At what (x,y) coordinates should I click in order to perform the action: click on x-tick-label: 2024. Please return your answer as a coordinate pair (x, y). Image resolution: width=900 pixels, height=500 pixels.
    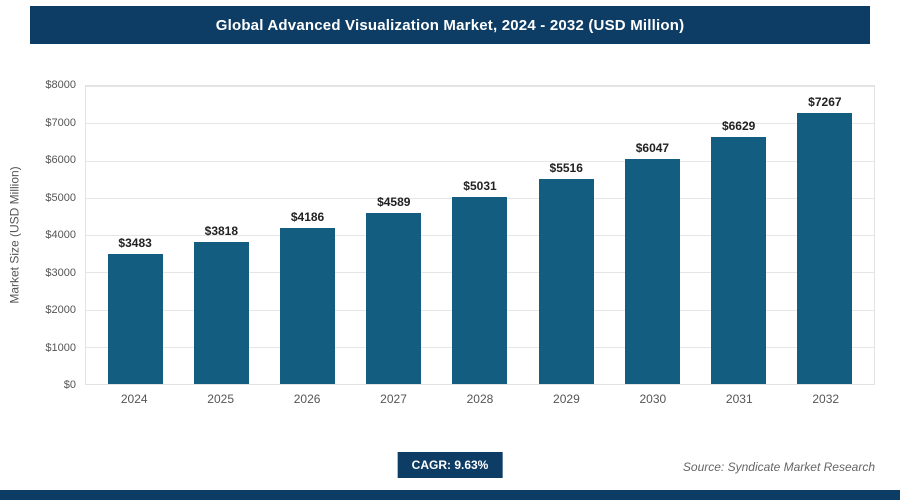
    Looking at the image, I should click on (134, 399).